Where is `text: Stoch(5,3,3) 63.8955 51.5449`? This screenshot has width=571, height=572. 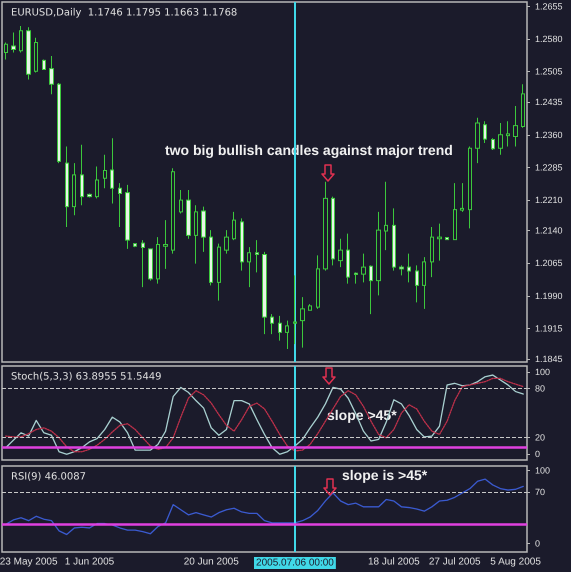 text: Stoch(5,3,3) 63.8955 51.5449 is located at coordinates (86, 377).